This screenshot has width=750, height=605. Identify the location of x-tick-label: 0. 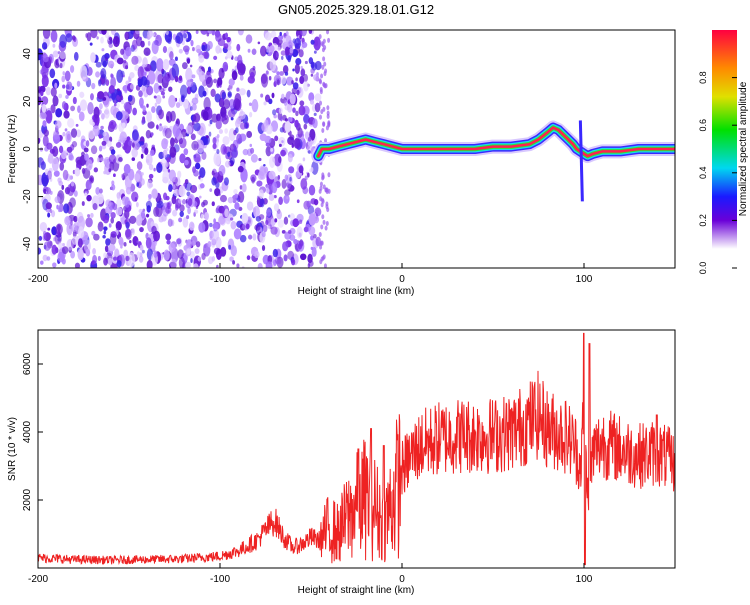
(402, 279).